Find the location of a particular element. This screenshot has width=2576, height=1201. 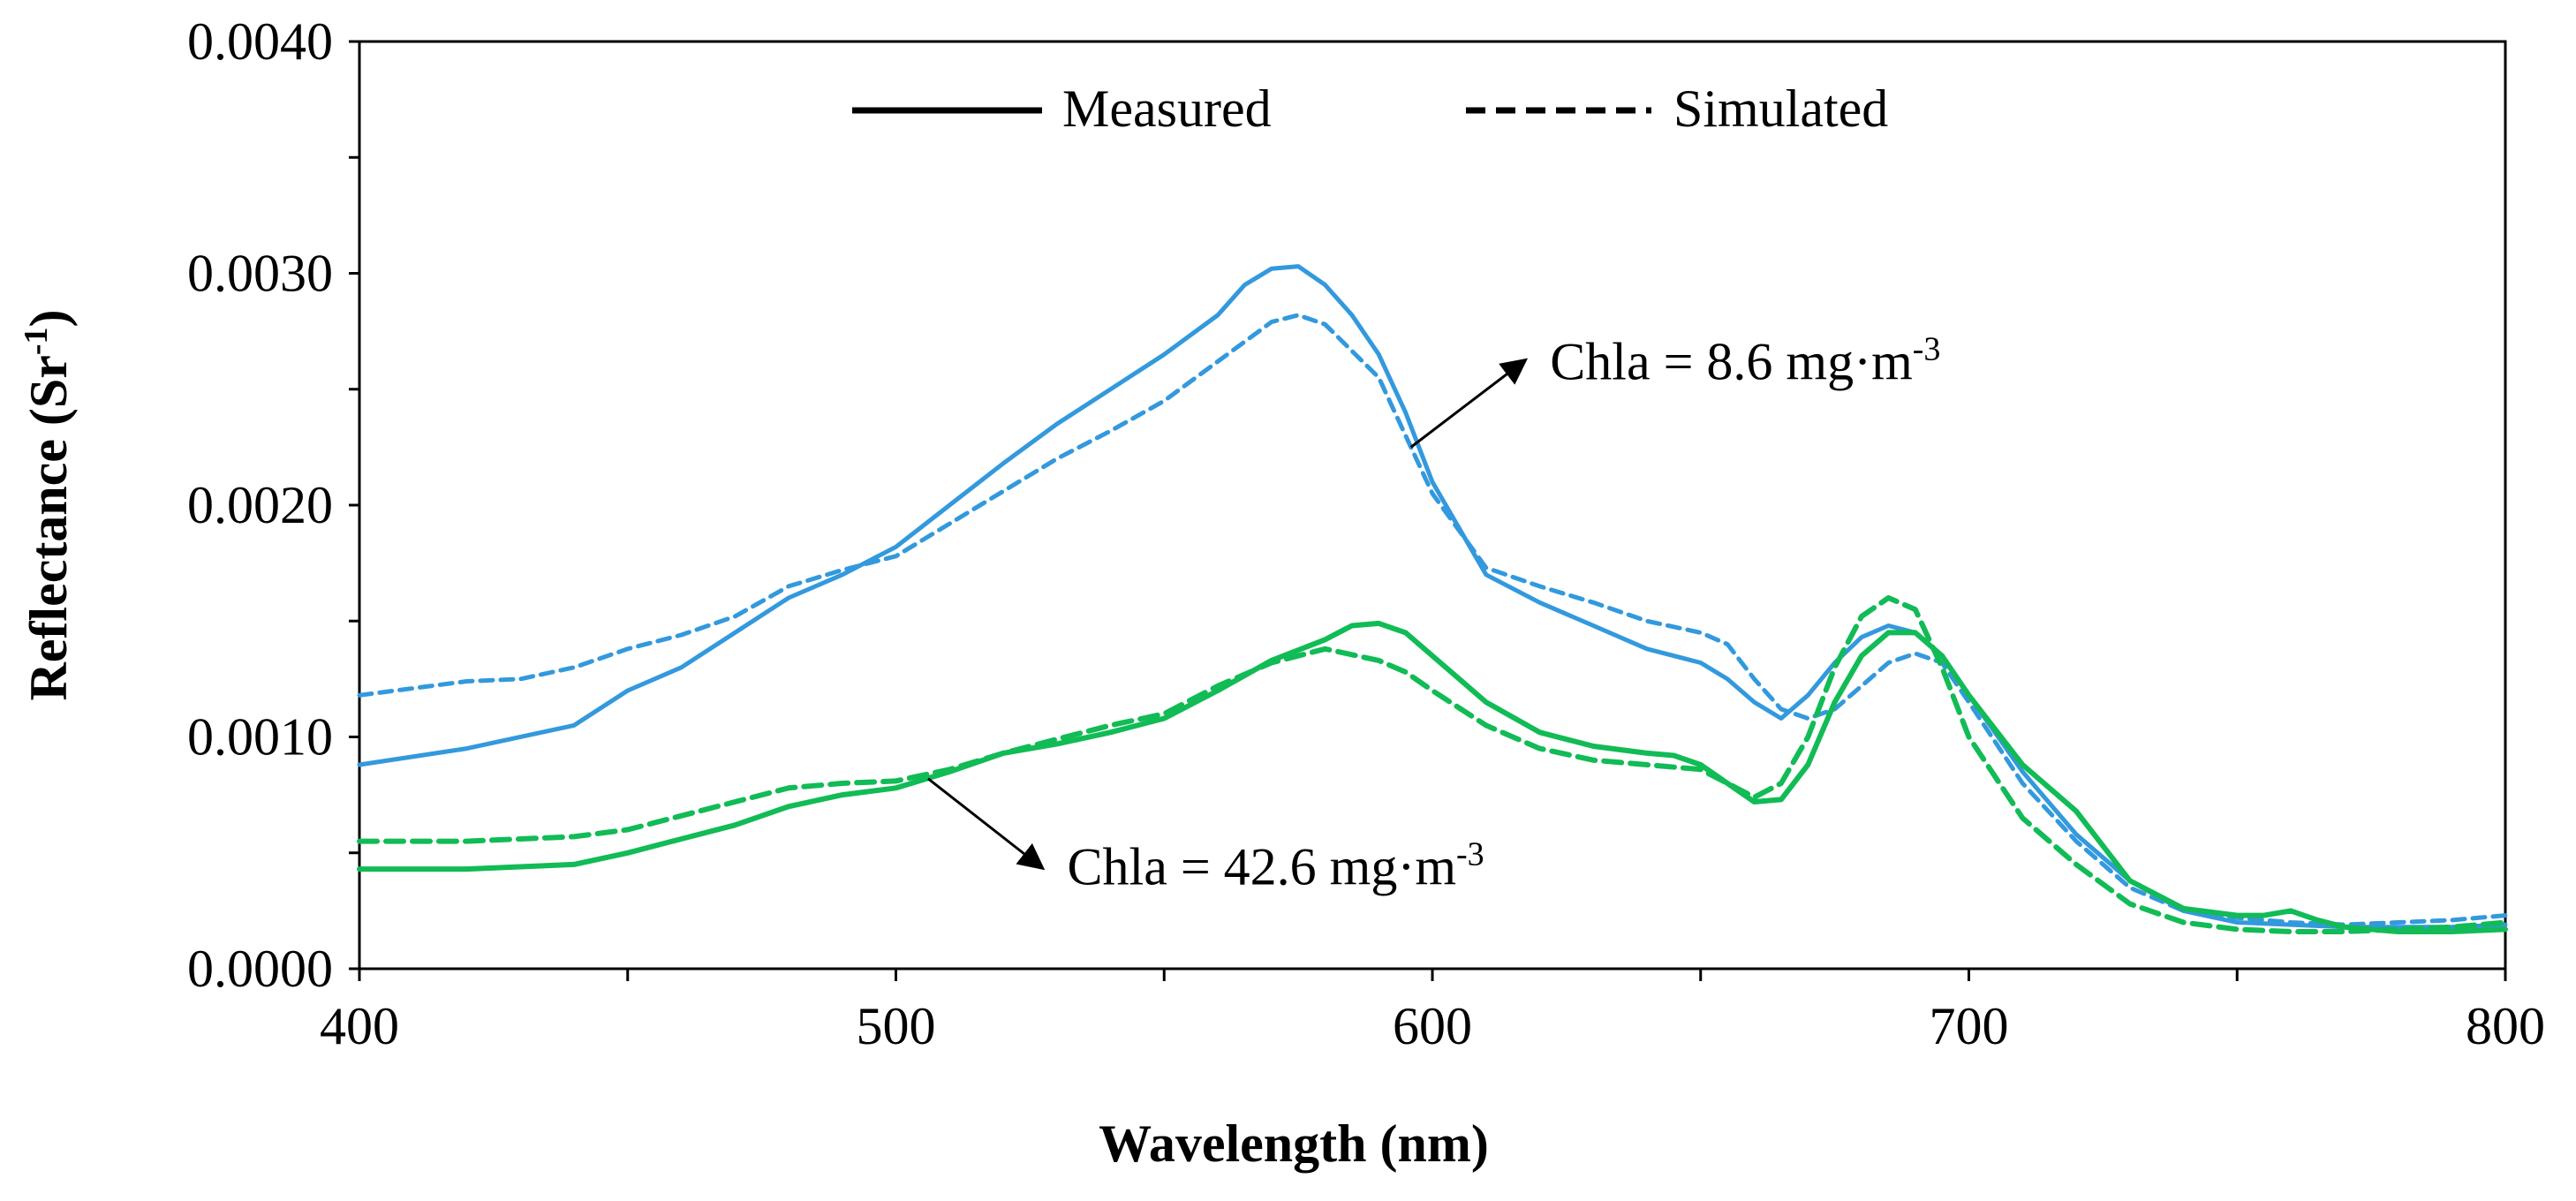

y-axis-title-sup: -1 is located at coordinates (36, 341).